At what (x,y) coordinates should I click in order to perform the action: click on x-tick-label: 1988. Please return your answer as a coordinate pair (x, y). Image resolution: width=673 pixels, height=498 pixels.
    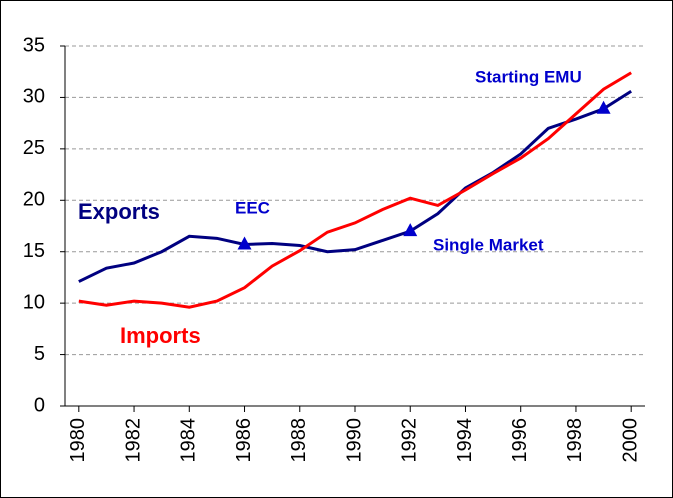
    Looking at the image, I should click on (299, 440).